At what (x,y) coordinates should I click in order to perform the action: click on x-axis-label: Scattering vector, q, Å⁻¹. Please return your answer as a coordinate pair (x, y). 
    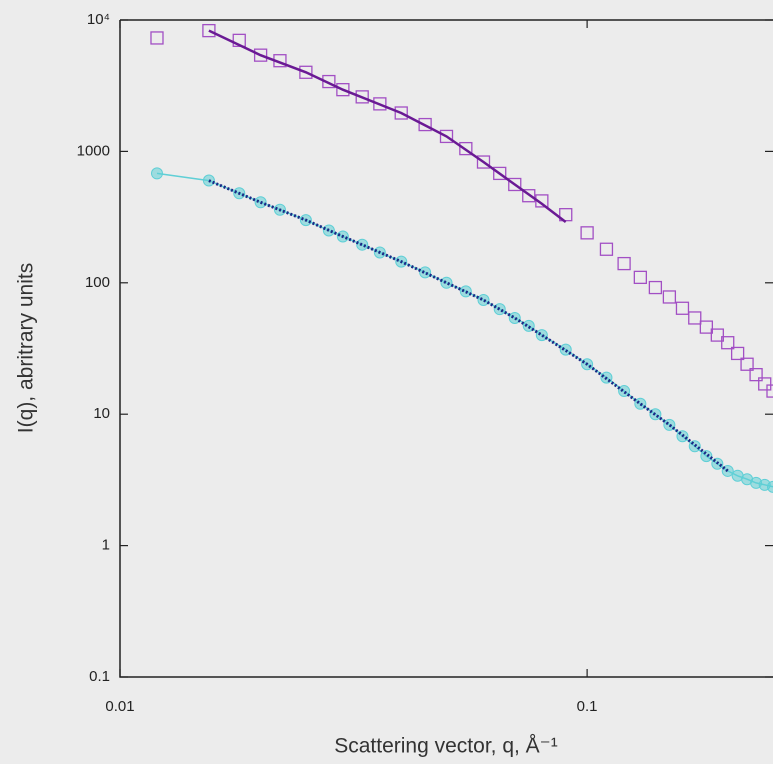
    Looking at the image, I should click on (446, 746).